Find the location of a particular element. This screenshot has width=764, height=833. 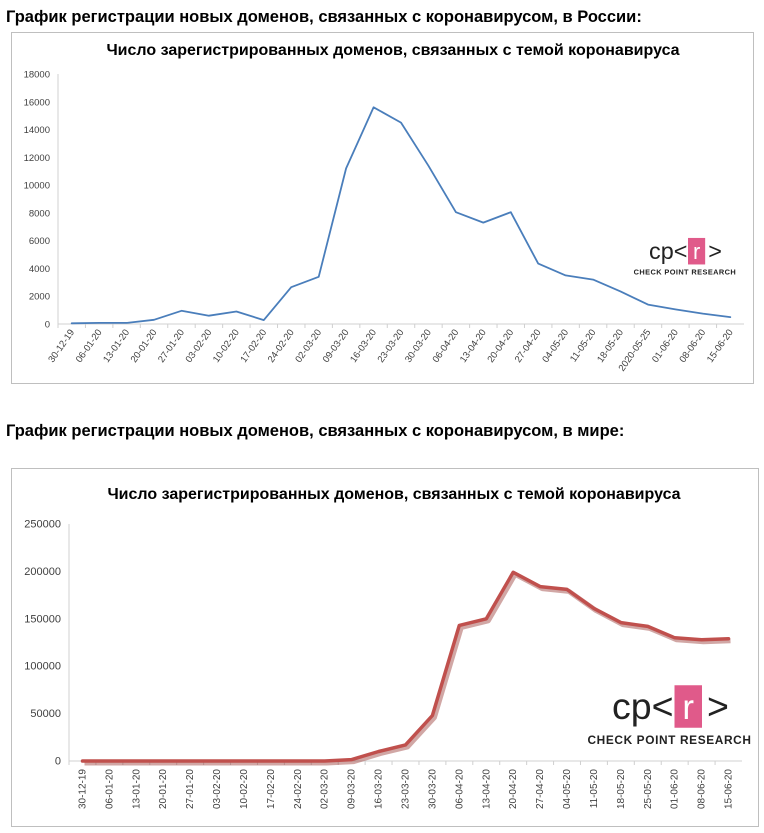

chart-world-x-tick-label: 16-03-20 is located at coordinates (379, 789).